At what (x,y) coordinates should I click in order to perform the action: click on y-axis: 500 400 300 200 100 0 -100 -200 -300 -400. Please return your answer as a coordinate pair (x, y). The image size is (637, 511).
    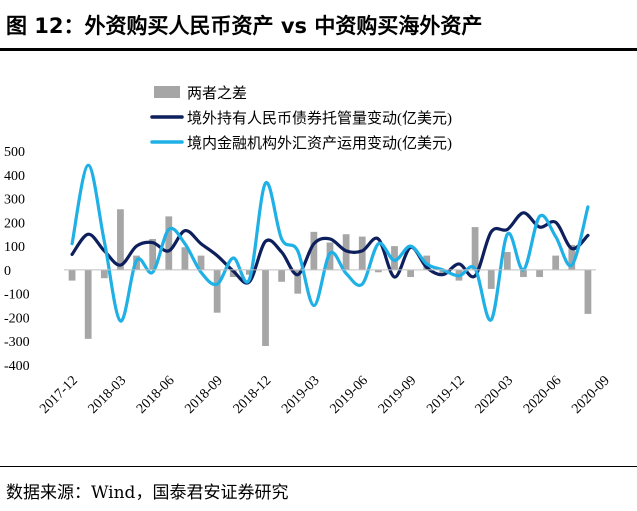
    Looking at the image, I should click on (17, 259).